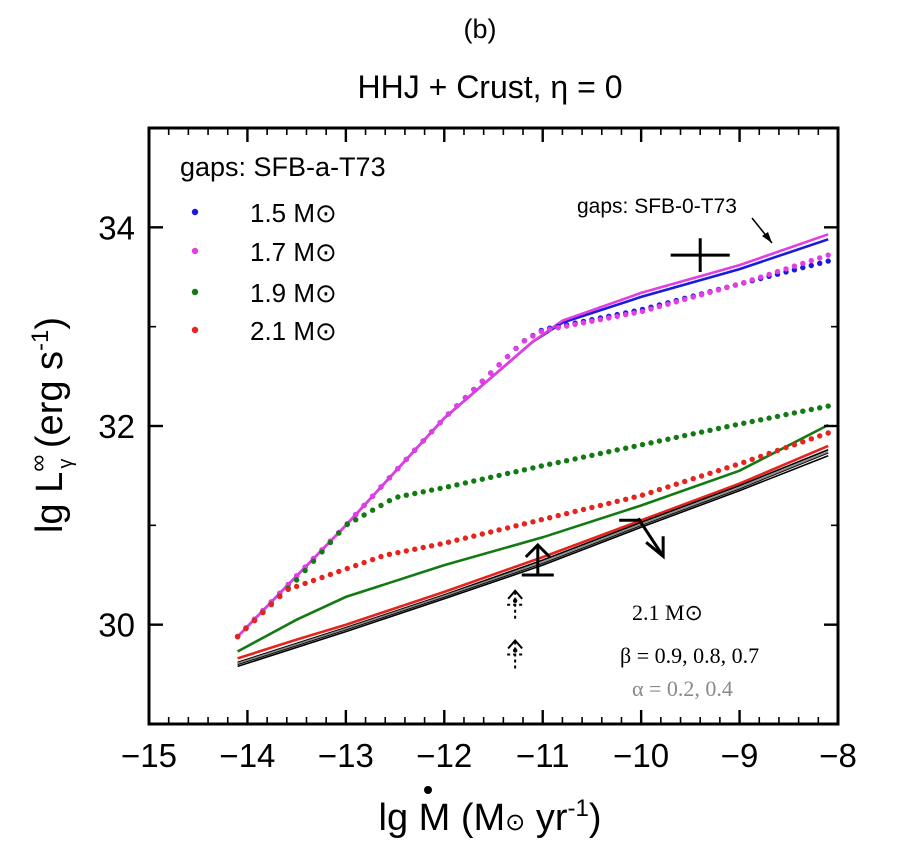 The height and width of the screenshot is (857, 900). I want to click on y-tick-label: 30, so click(116, 625).